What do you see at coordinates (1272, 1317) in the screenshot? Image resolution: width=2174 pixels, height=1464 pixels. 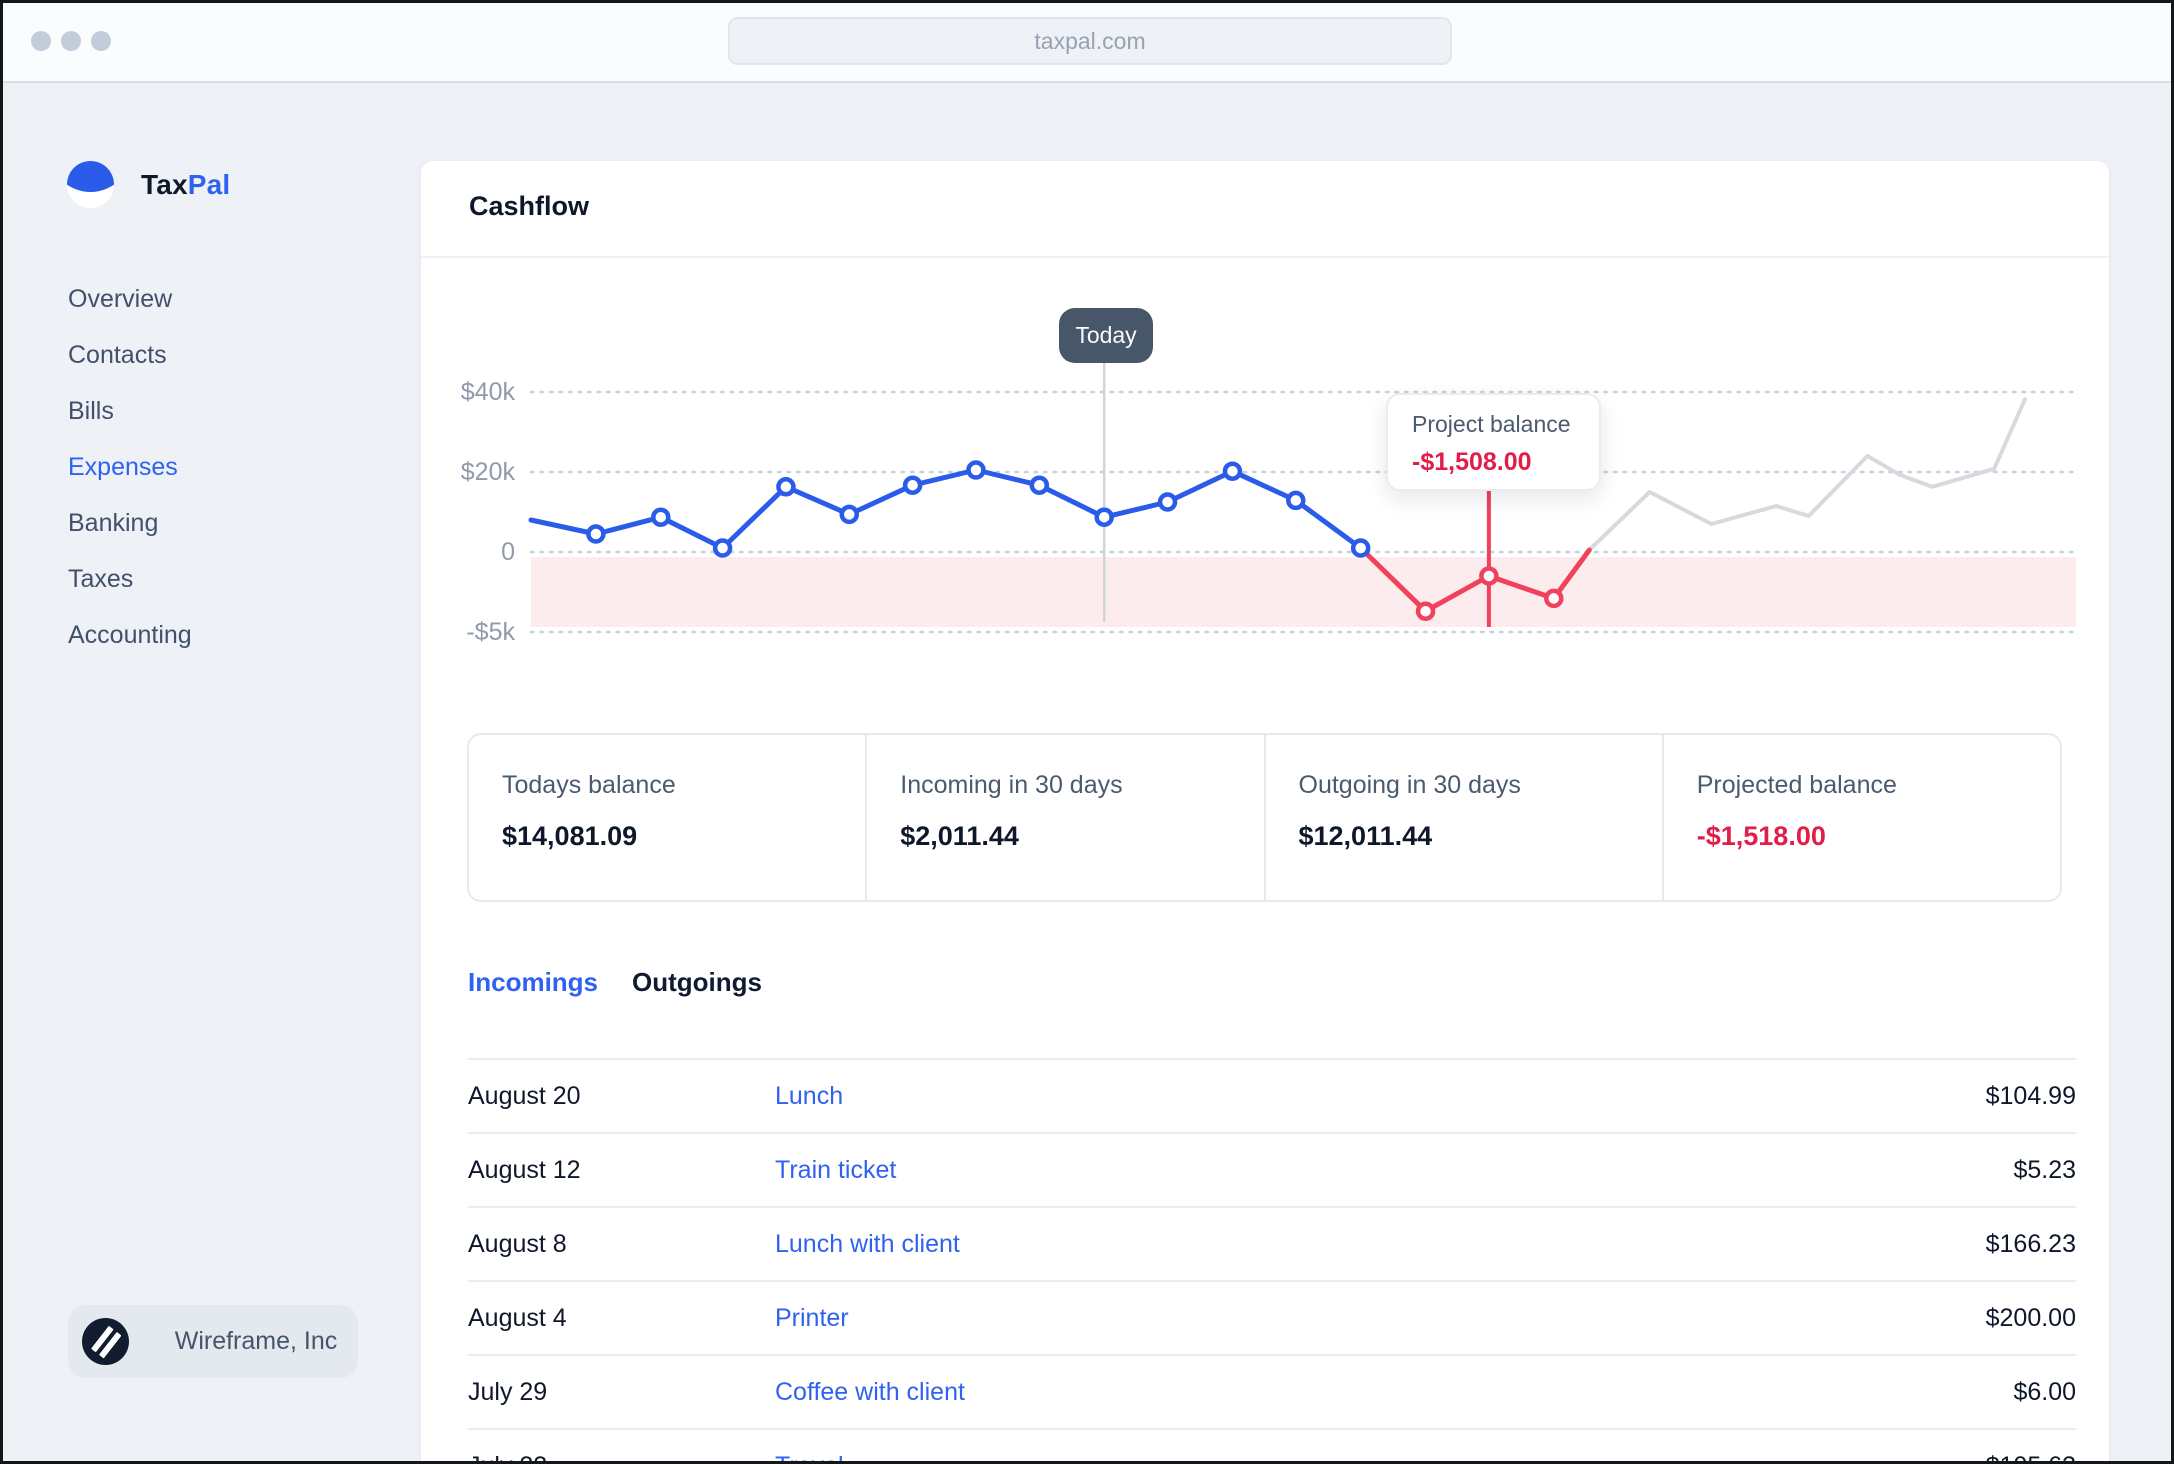 I see `table-row: August 4 Printer $200.00` at bounding box center [1272, 1317].